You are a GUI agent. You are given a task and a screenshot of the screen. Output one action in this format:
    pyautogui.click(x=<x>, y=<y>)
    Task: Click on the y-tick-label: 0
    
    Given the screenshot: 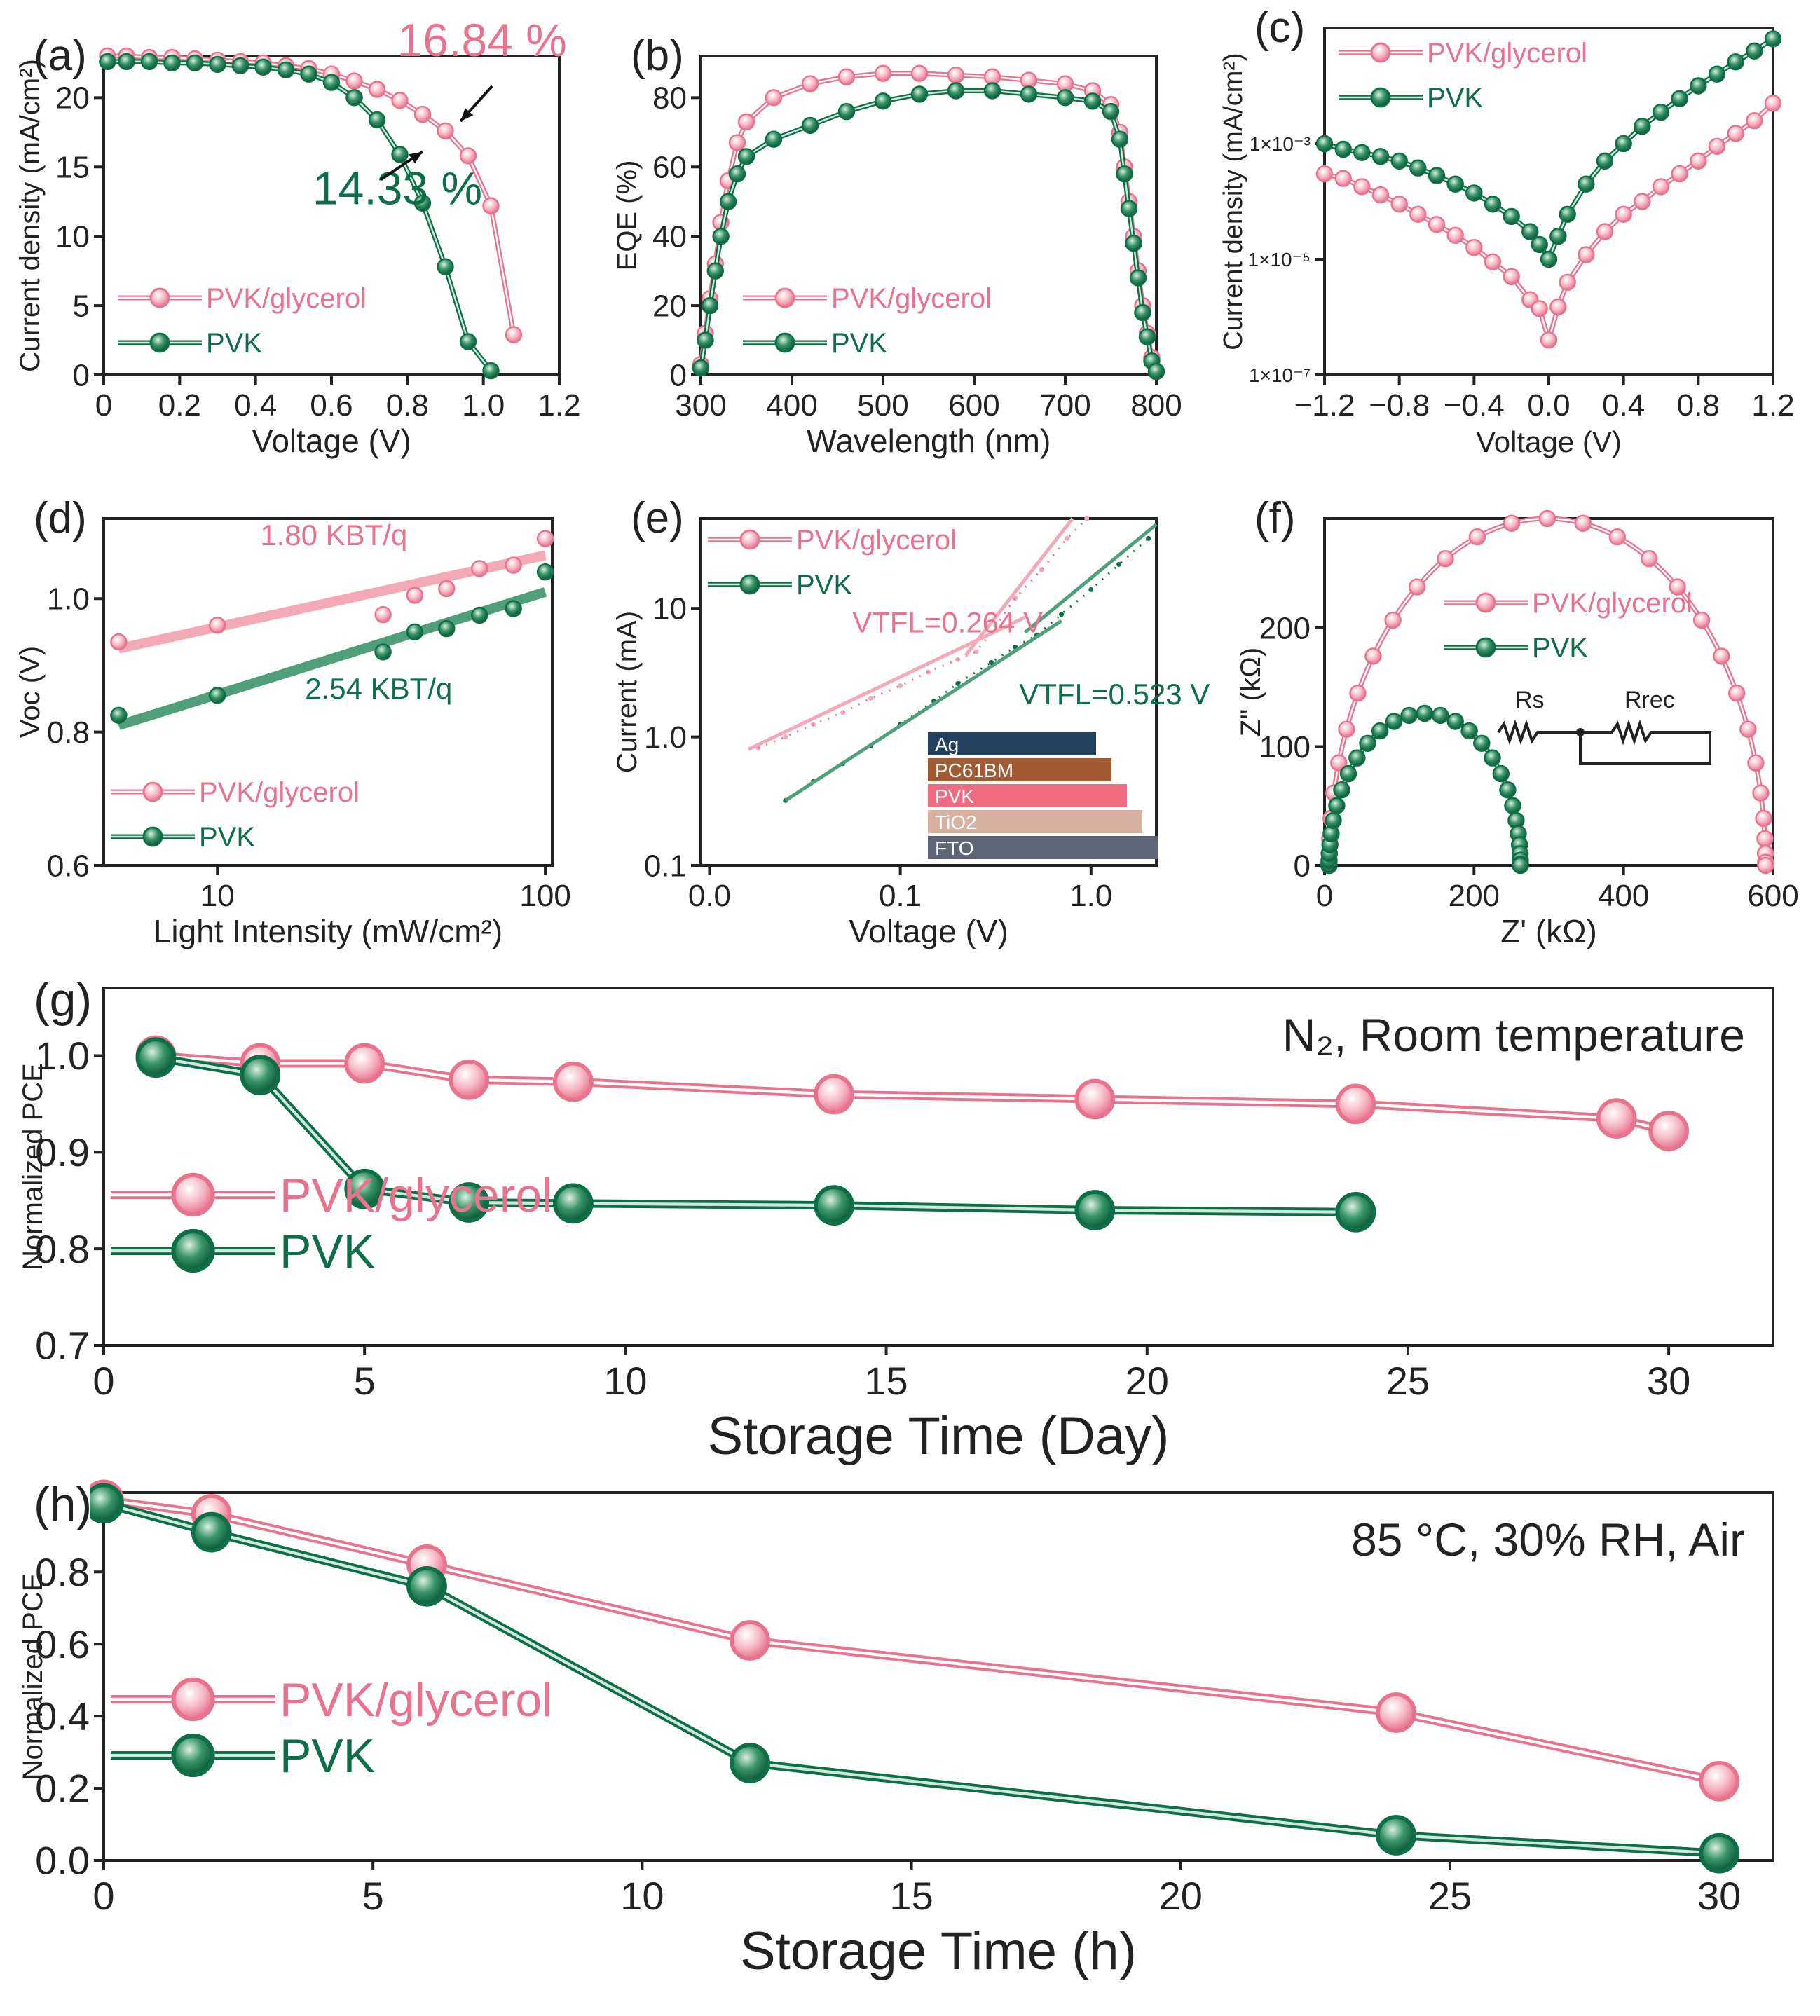 What is the action you would take?
    pyautogui.click(x=1303, y=866)
    